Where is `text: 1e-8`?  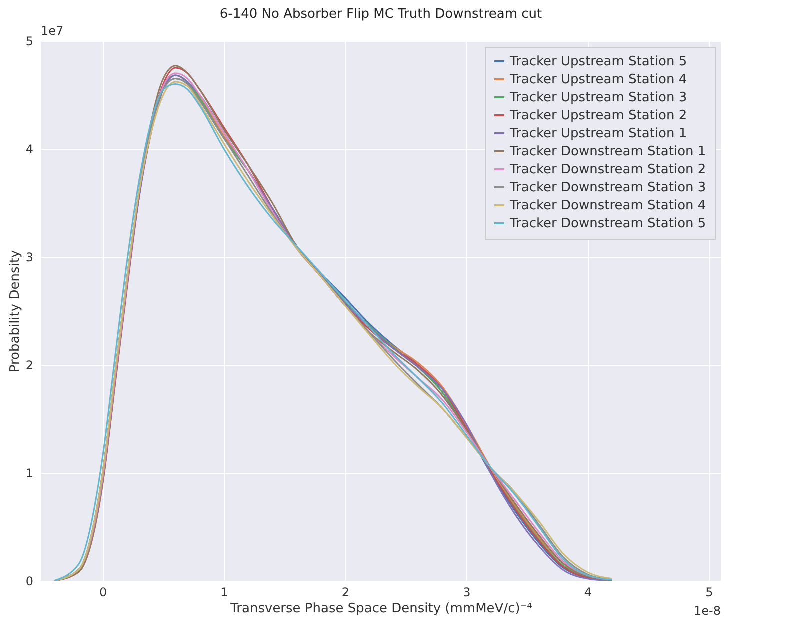
text: 1e-8 is located at coordinates (707, 611).